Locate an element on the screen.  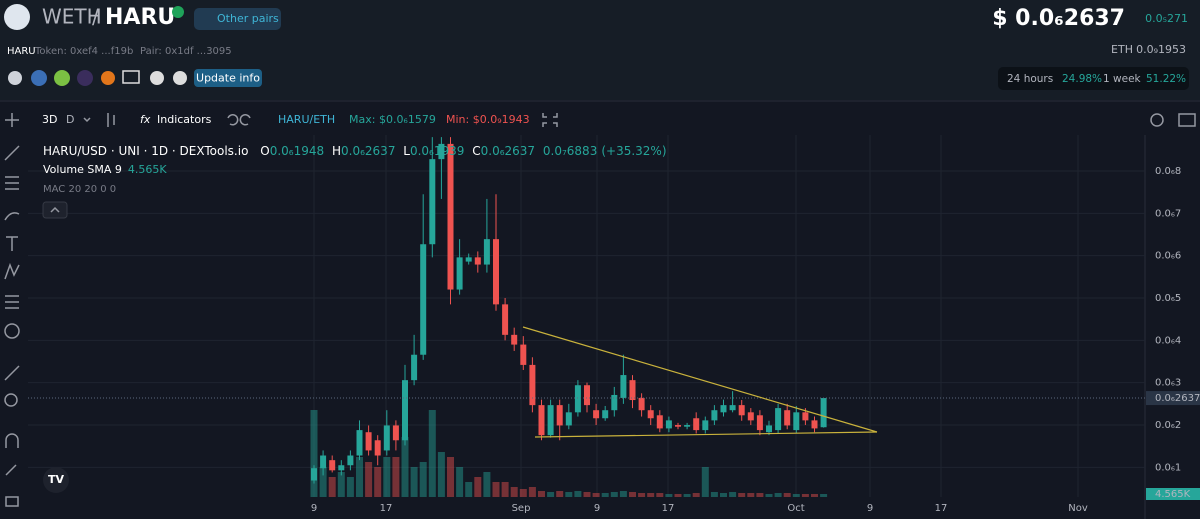
token-address: Token: 0xef4 ...f19b is located at coordinates (83, 51).